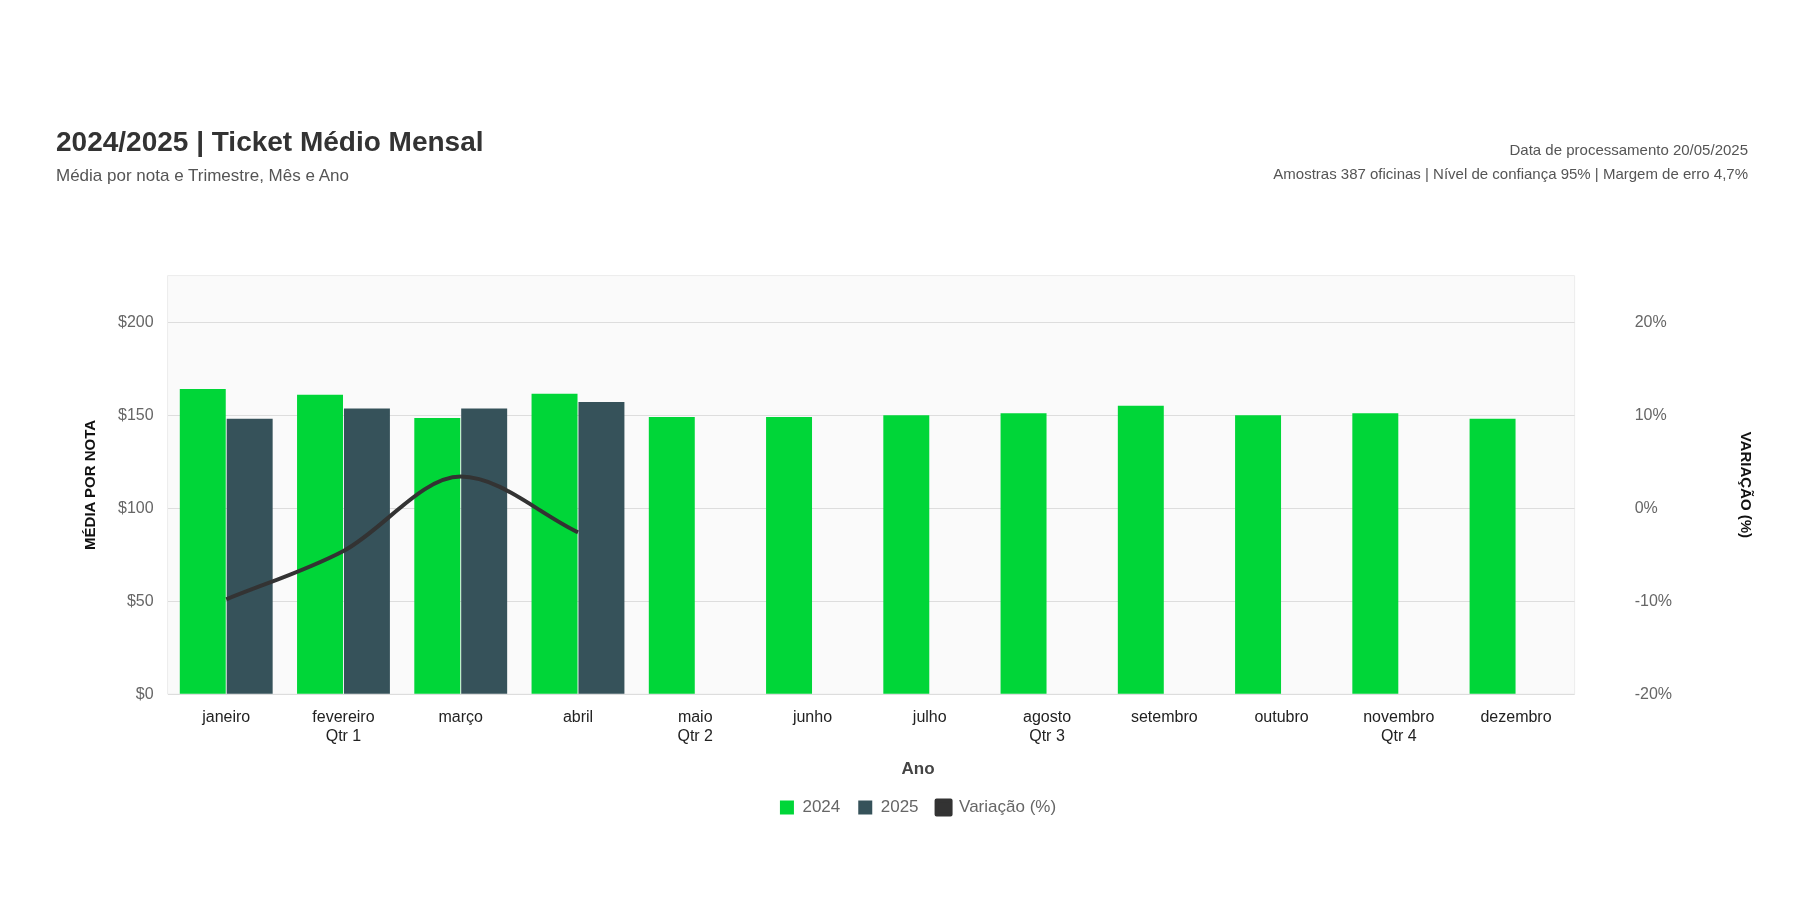 The width and height of the screenshot is (1801, 921). Describe the element at coordinates (899, 807) in the screenshot. I see `legend-label: 2025` at that location.